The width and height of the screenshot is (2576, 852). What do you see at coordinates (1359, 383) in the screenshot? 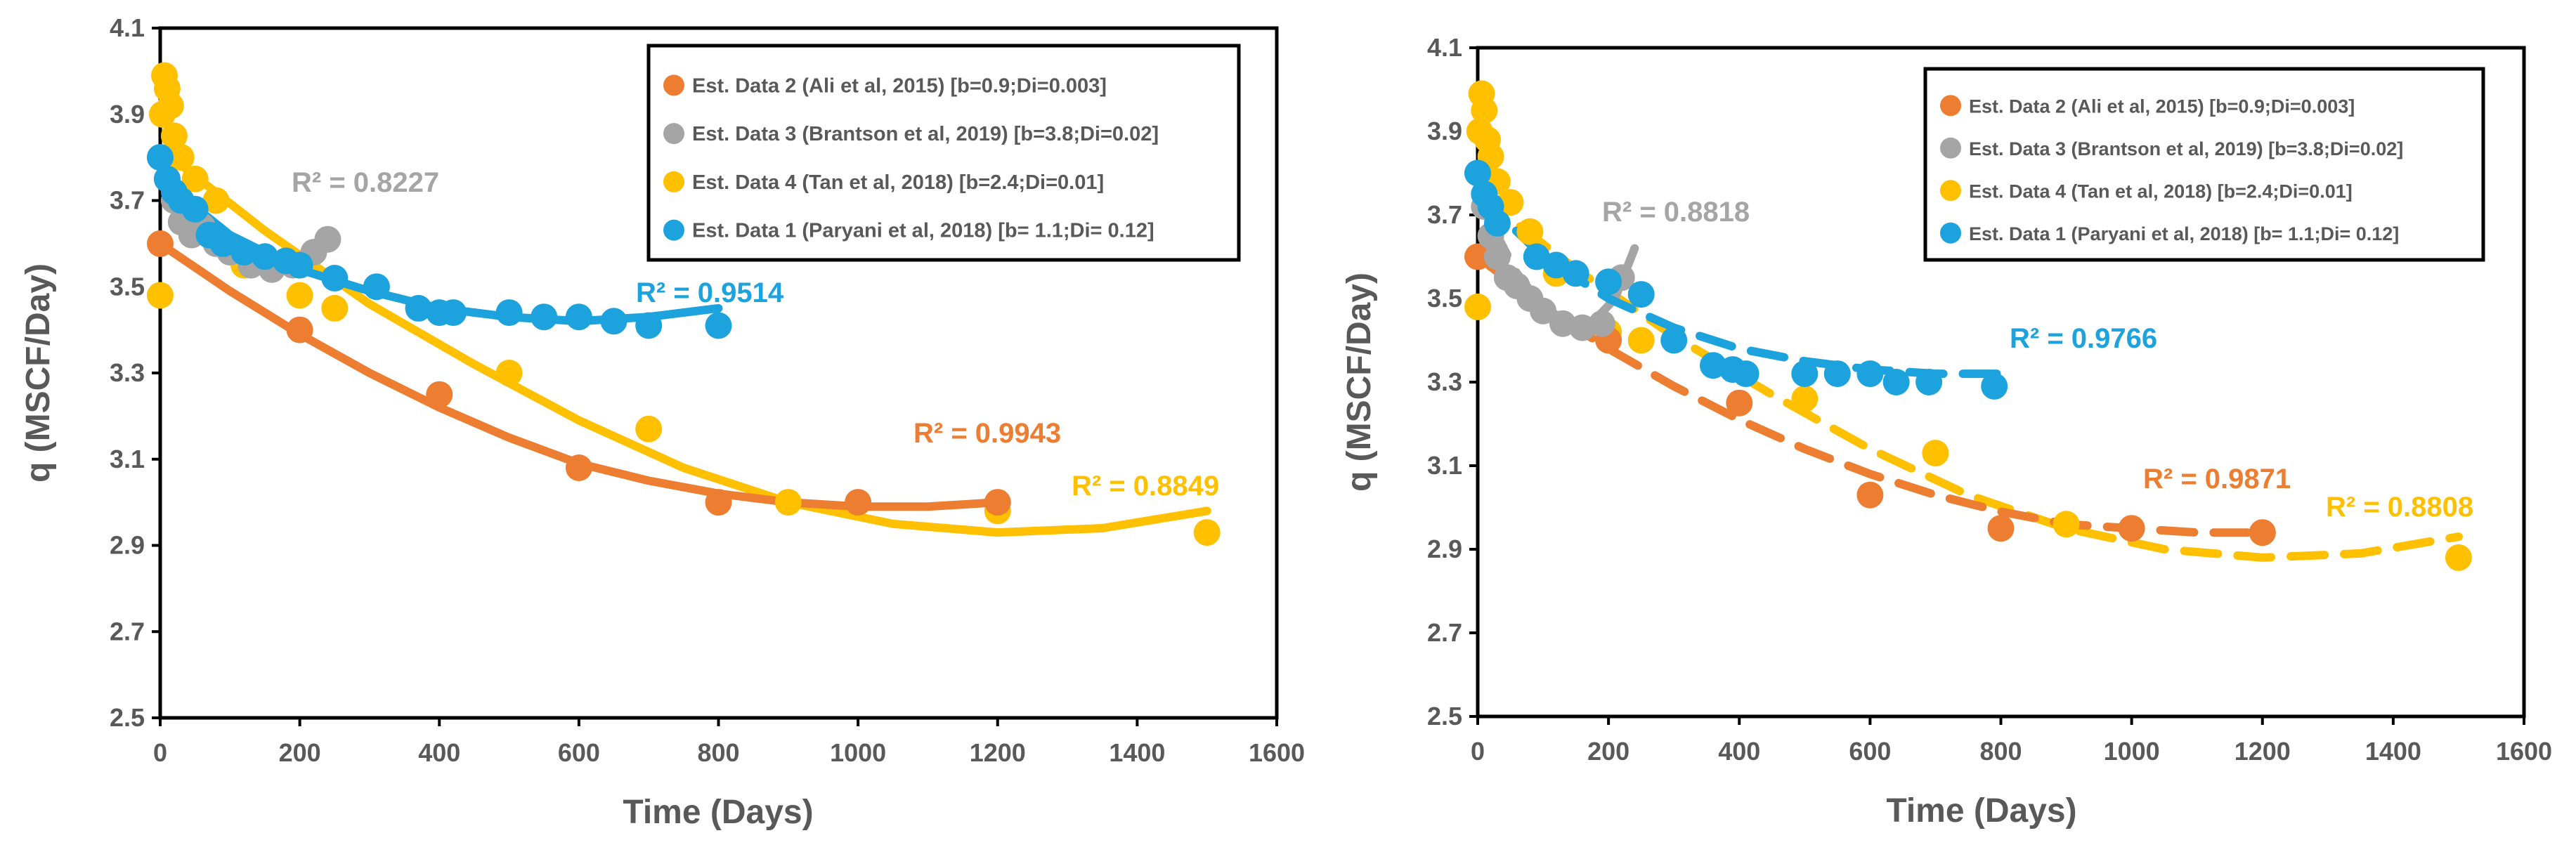
I see `y-axis-title: q (MSCF/Day)` at bounding box center [1359, 383].